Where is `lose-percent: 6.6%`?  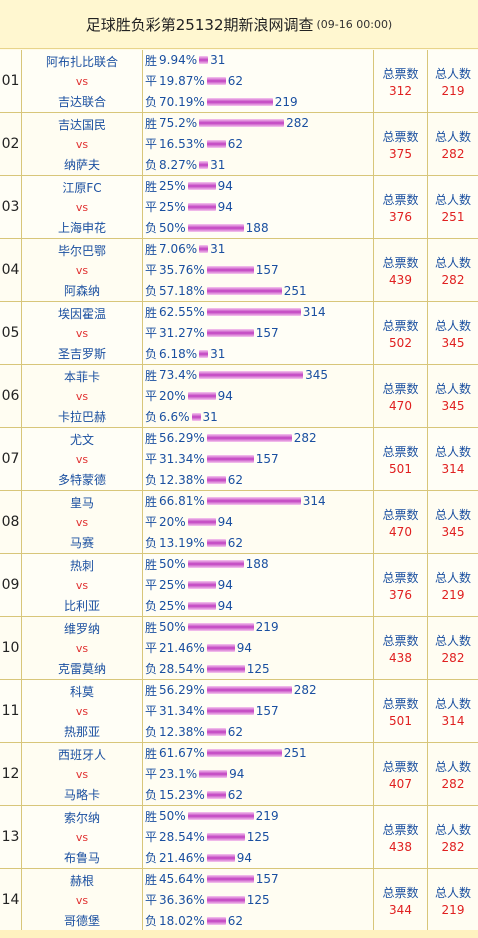
lose-percent: 6.6% is located at coordinates (174, 416).